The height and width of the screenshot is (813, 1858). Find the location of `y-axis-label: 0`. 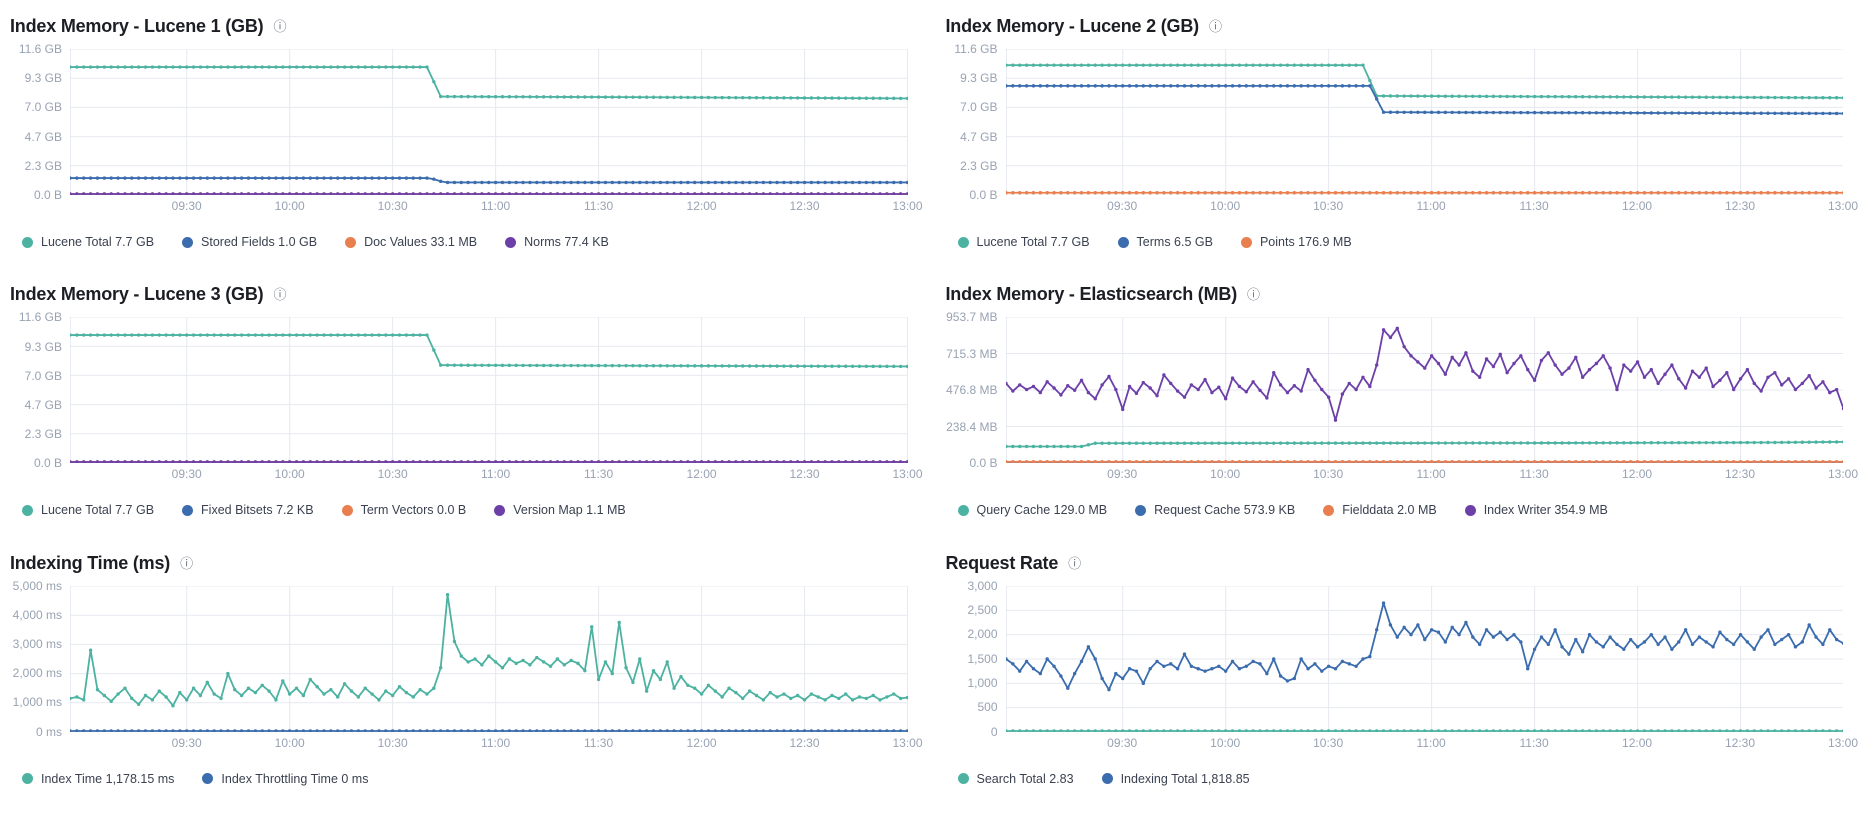

y-axis-label: 0 is located at coordinates (994, 731).